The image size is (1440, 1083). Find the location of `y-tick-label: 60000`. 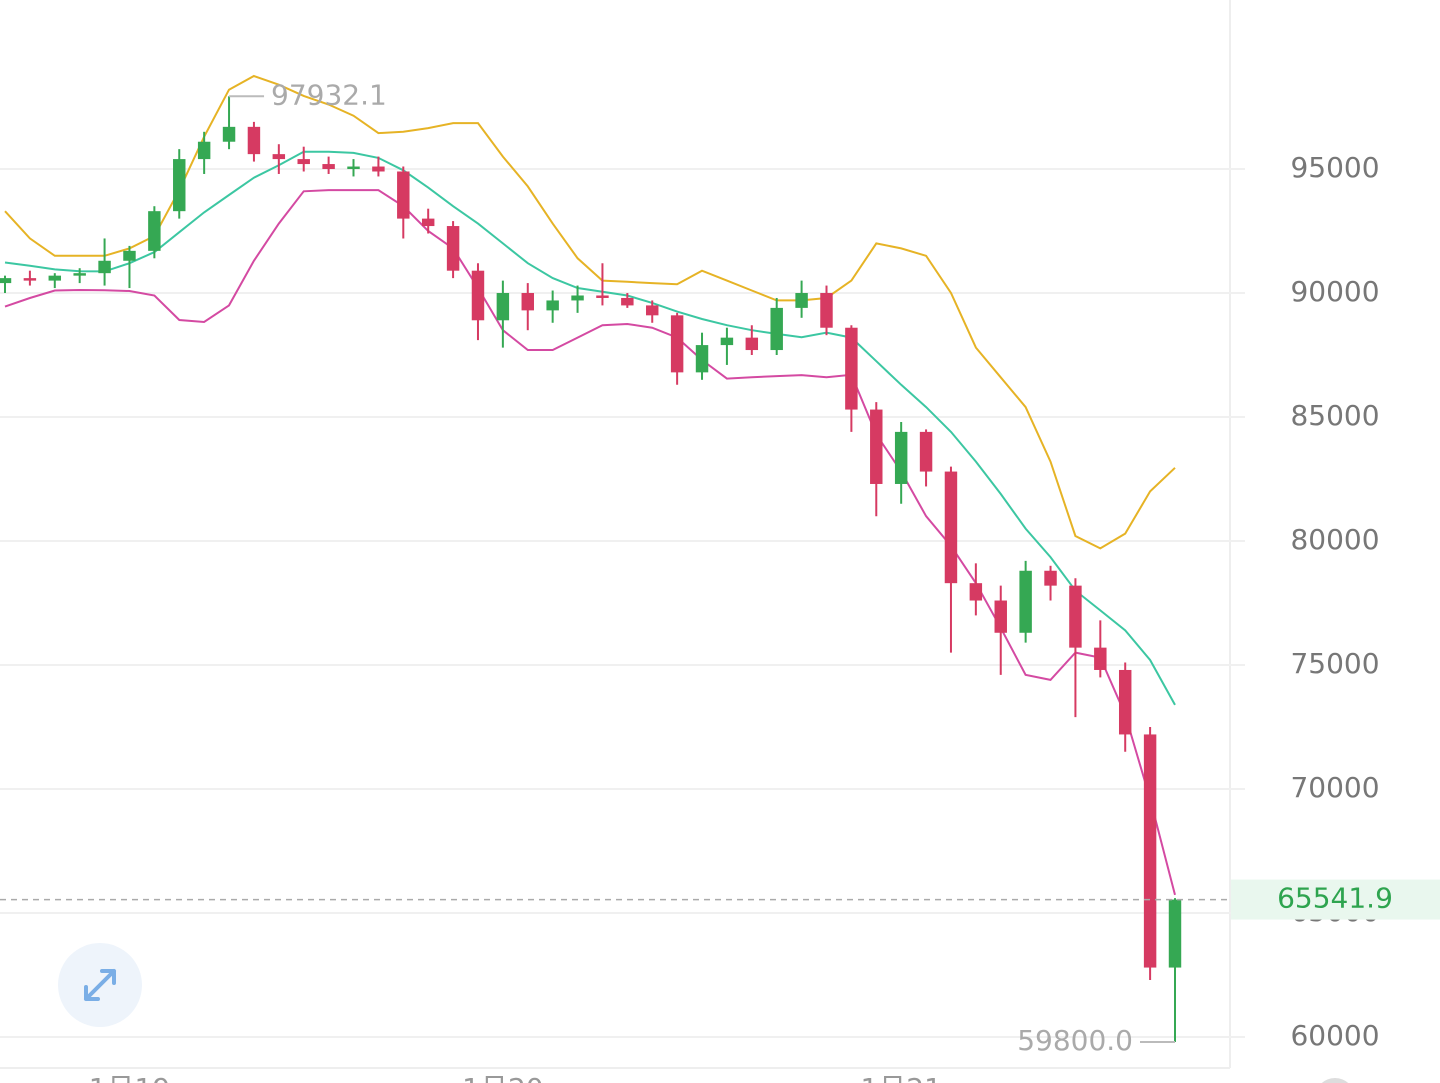

y-tick-label: 60000 is located at coordinates (1334, 1035).